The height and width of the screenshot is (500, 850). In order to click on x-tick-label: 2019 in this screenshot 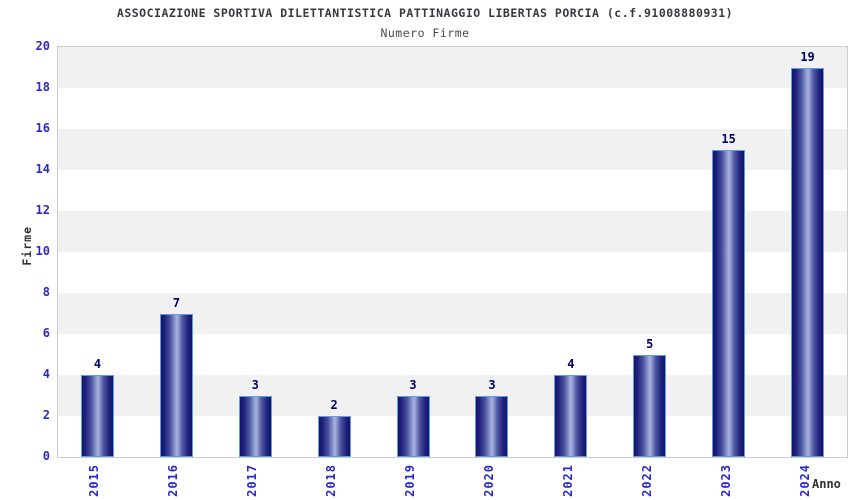, I will do `click(410, 480)`.